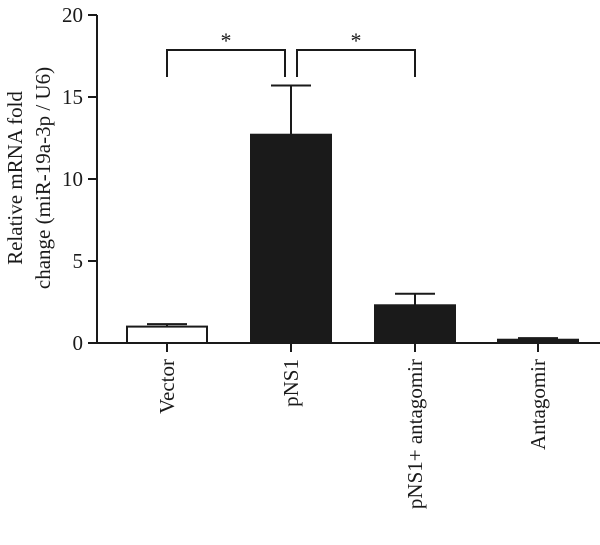 The height and width of the screenshot is (545, 600). Describe the element at coordinates (78, 261) in the screenshot. I see `y-tick-label: 5` at that location.